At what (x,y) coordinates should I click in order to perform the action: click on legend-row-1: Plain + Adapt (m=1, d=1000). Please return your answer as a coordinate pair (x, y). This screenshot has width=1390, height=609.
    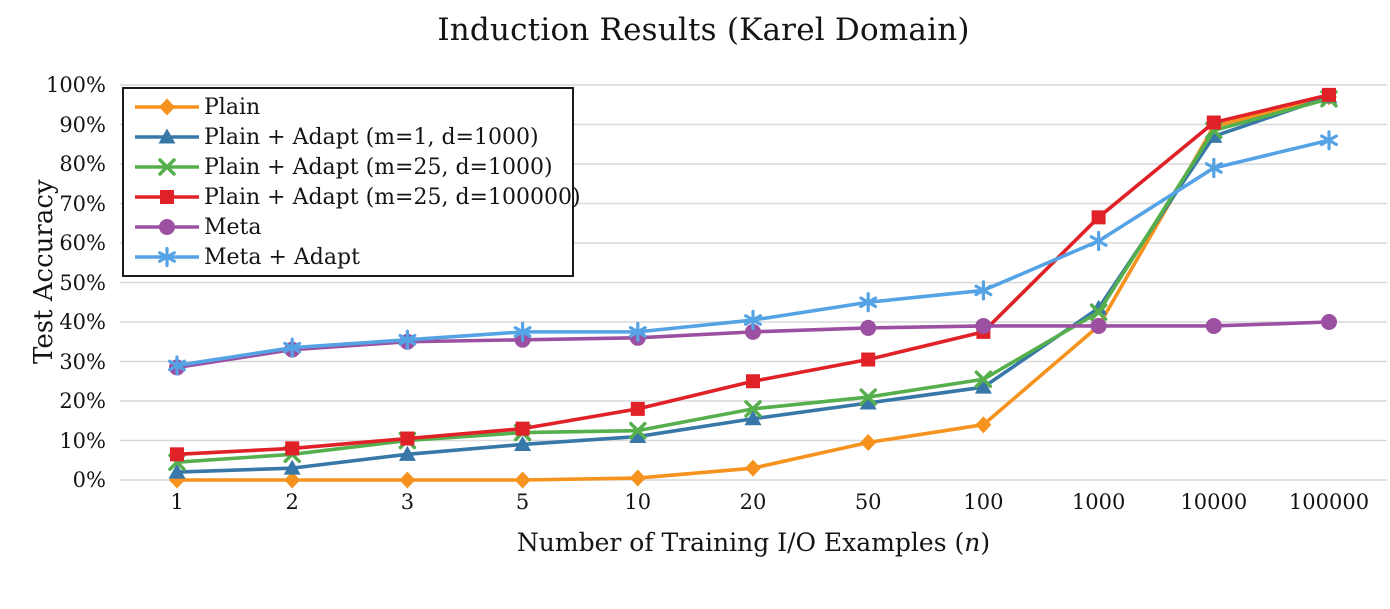
    Looking at the image, I should click on (350, 137).